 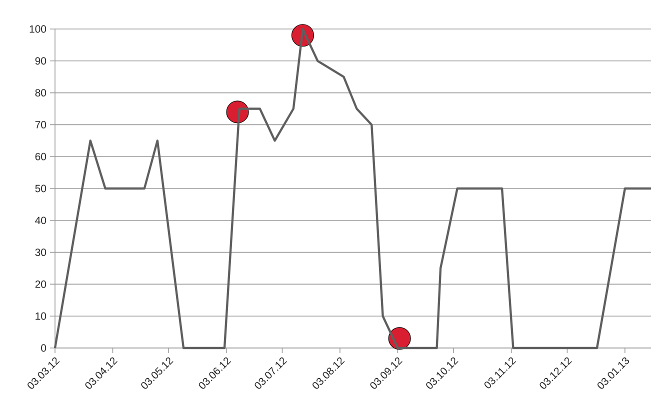 I want to click on y-tick-label: 50, so click(x=40, y=188).